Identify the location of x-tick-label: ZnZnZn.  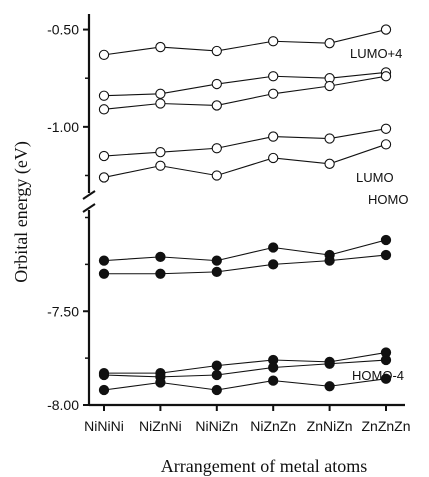
(385, 426).